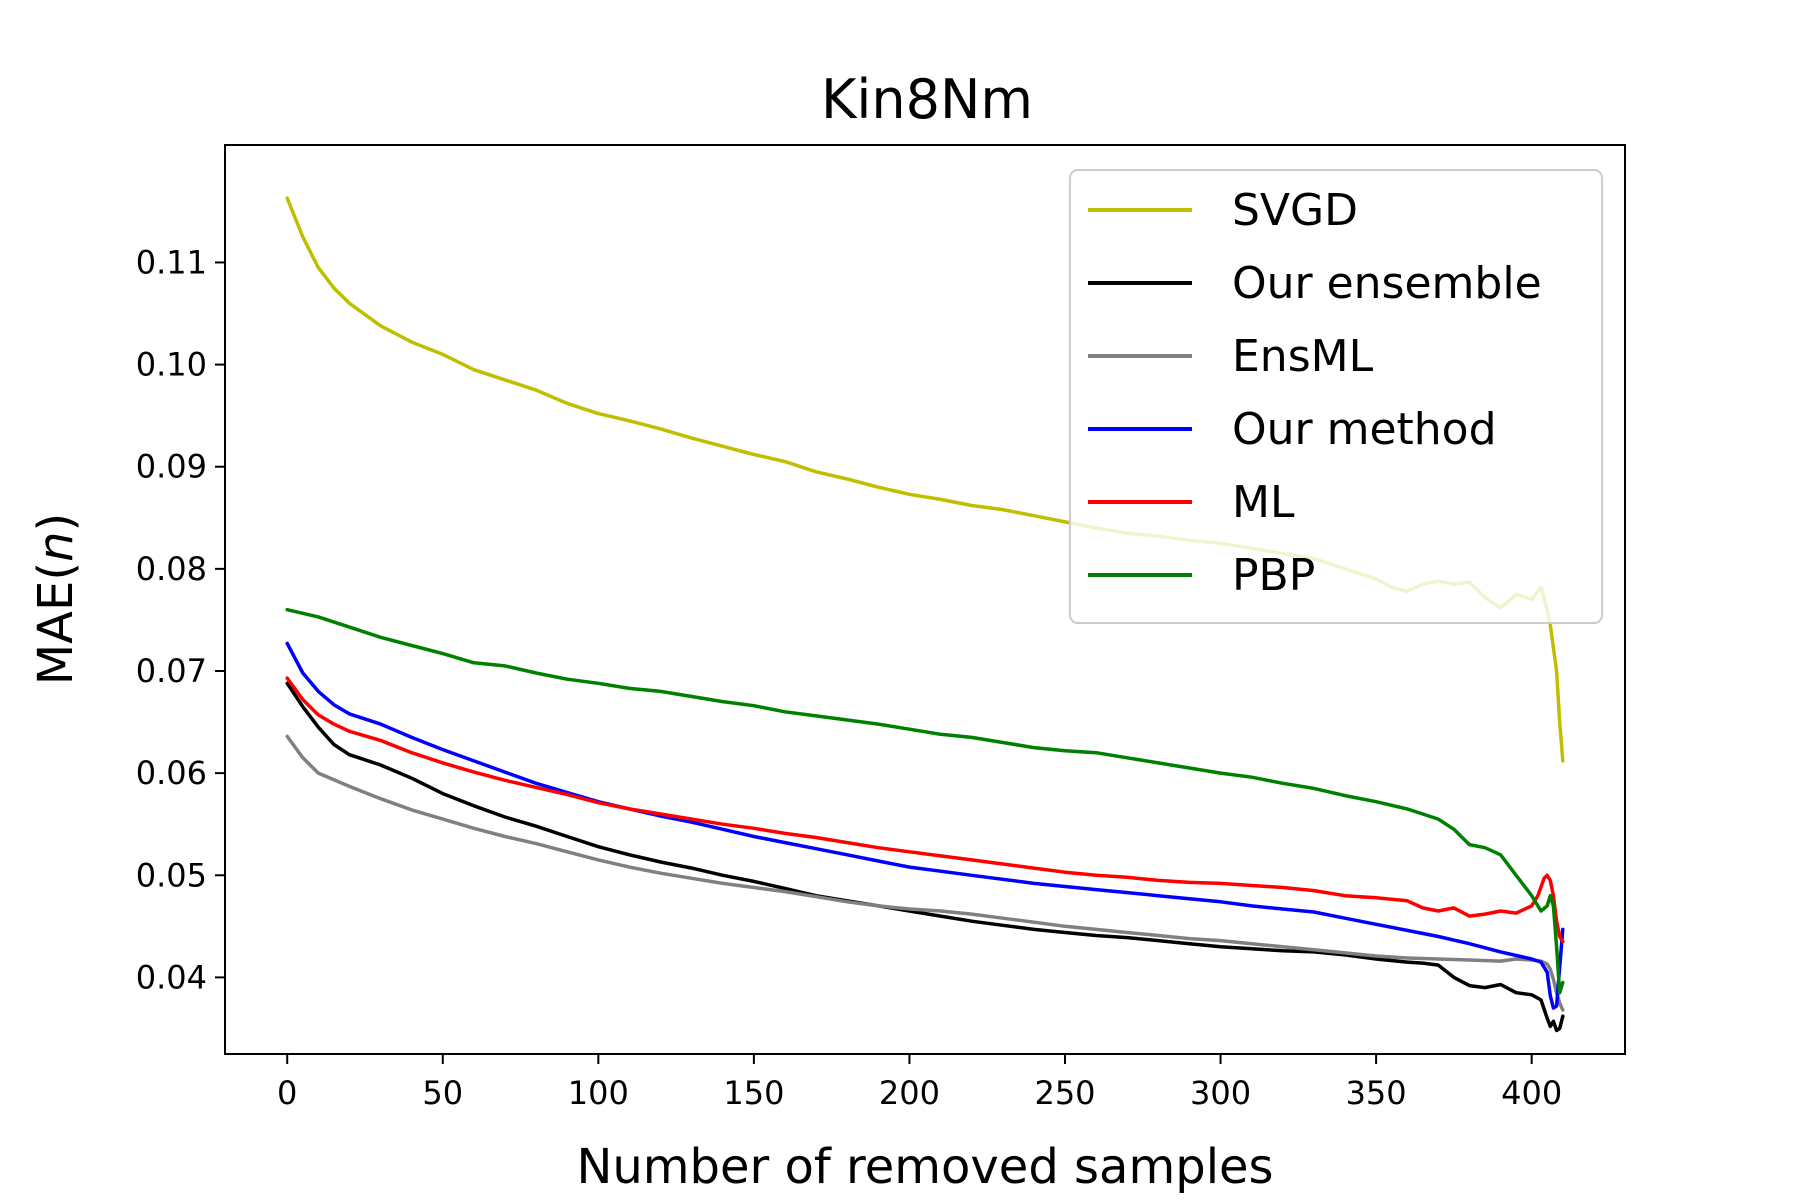 This screenshot has height=1200, width=1800. I want to click on y-tick-label: 0.06, so click(171, 773).